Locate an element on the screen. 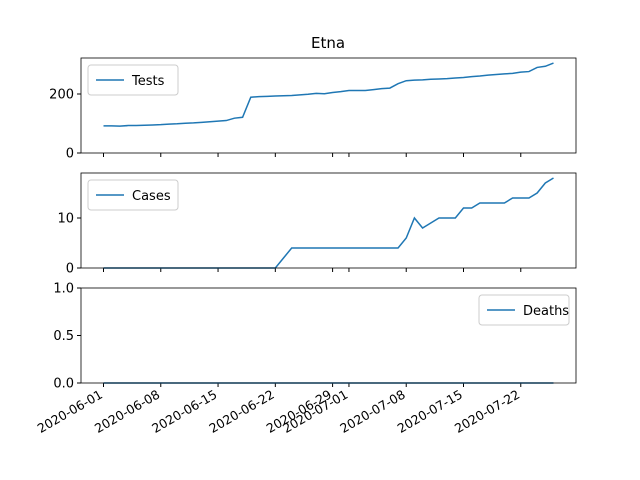 The height and width of the screenshot is (480, 640). chart-title: Etna is located at coordinates (328, 43).